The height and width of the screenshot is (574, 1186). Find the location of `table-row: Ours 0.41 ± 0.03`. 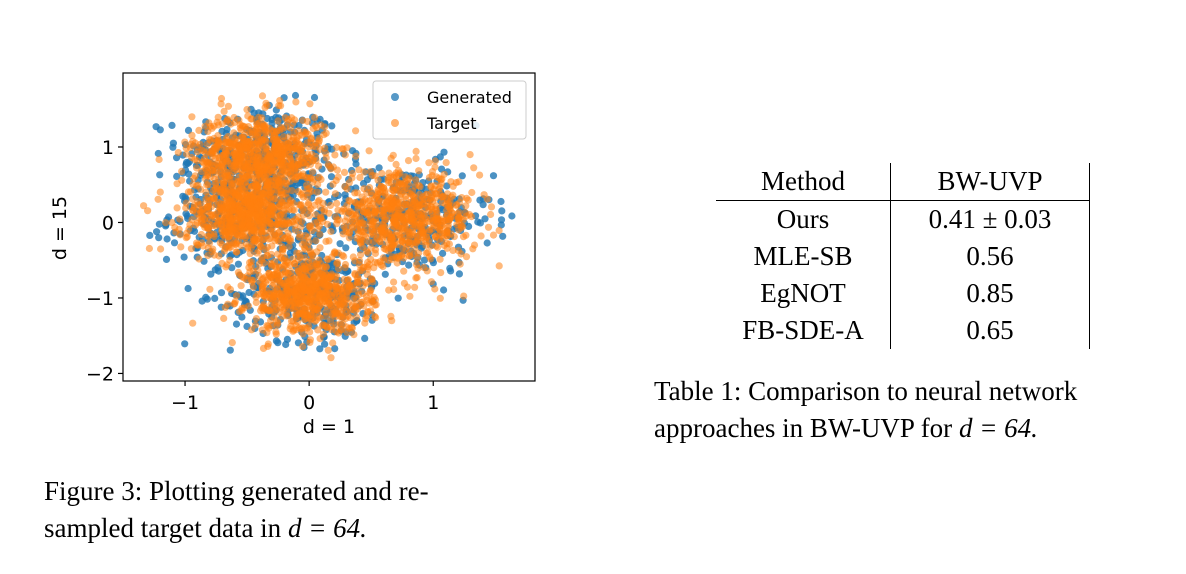

table-row: Ours 0.41 ± 0.03 is located at coordinates (903, 219).